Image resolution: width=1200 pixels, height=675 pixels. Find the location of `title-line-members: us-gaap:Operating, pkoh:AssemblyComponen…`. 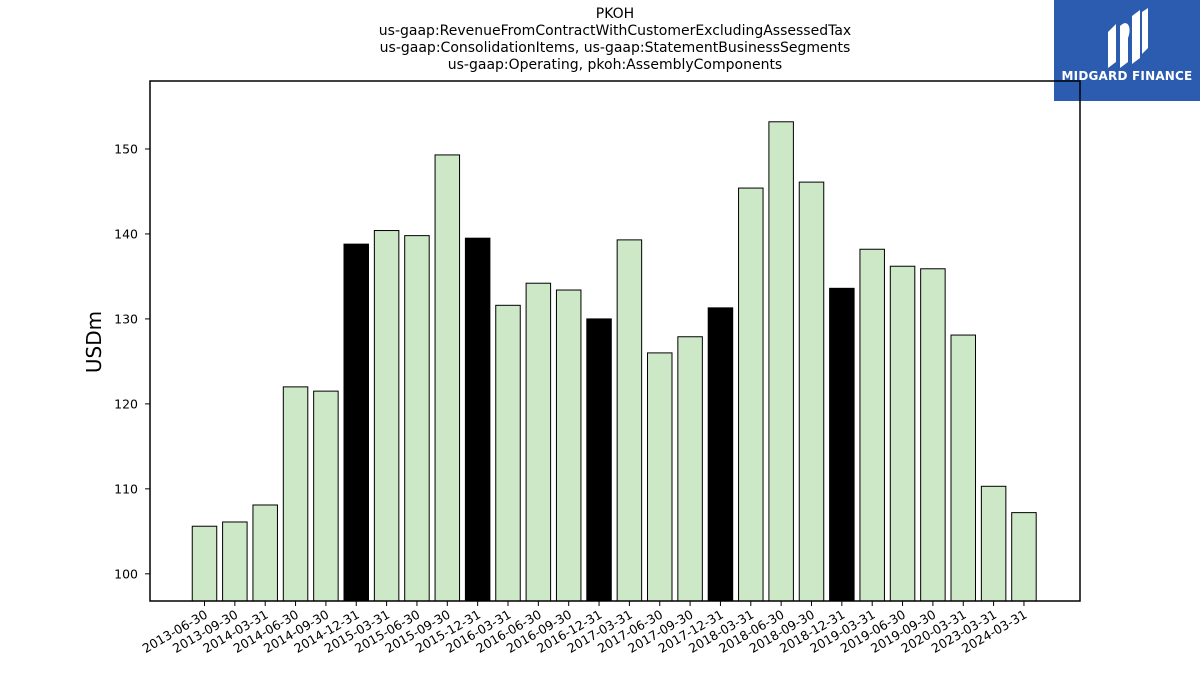

title-line-members: us-gaap:Operating, pkoh:AssemblyComponen… is located at coordinates (615, 65).